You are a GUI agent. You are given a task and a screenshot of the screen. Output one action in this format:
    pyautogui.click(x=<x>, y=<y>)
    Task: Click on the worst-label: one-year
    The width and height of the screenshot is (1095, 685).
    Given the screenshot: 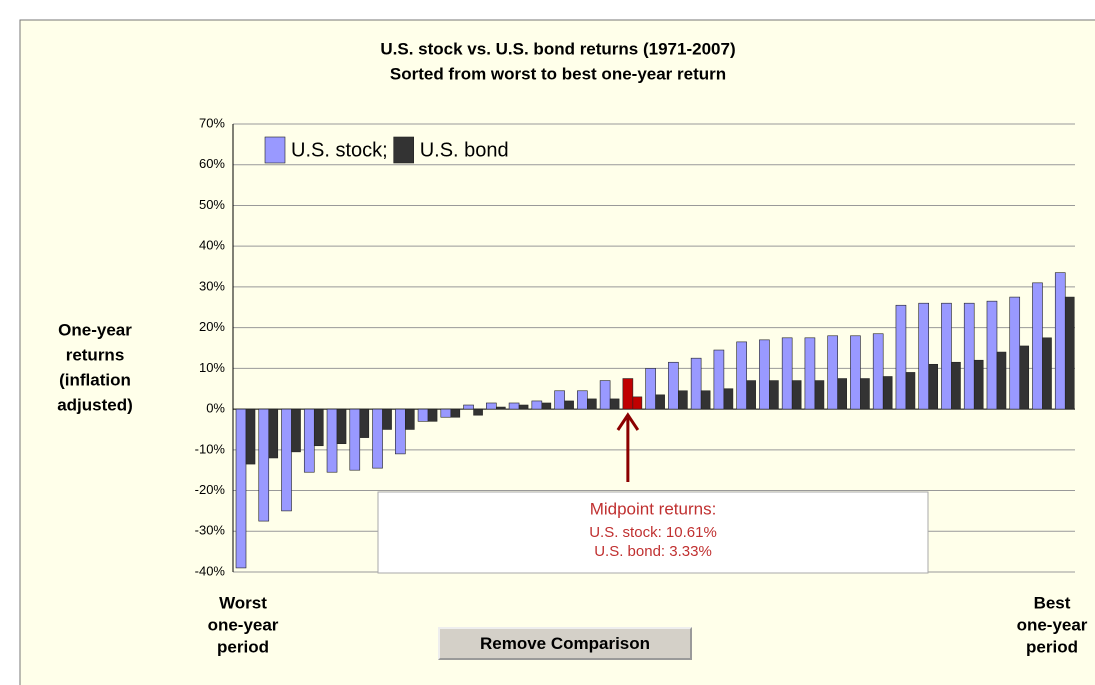 What is the action you would take?
    pyautogui.click(x=243, y=624)
    